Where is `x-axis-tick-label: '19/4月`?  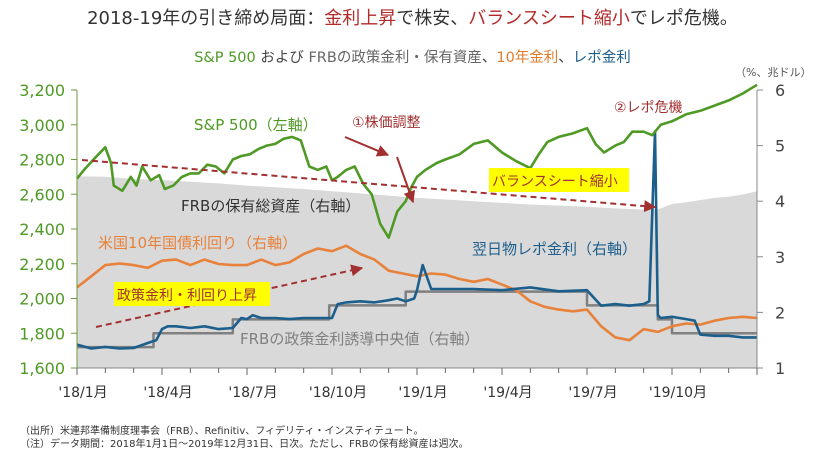 x-axis-tick-label: '19/4月 is located at coordinates (507, 393).